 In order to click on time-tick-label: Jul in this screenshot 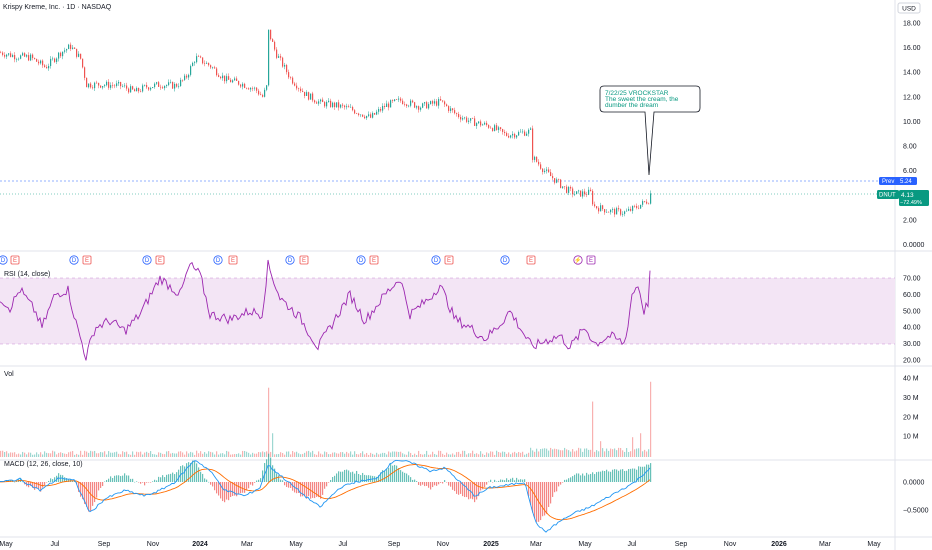, I will do `click(55, 544)`.